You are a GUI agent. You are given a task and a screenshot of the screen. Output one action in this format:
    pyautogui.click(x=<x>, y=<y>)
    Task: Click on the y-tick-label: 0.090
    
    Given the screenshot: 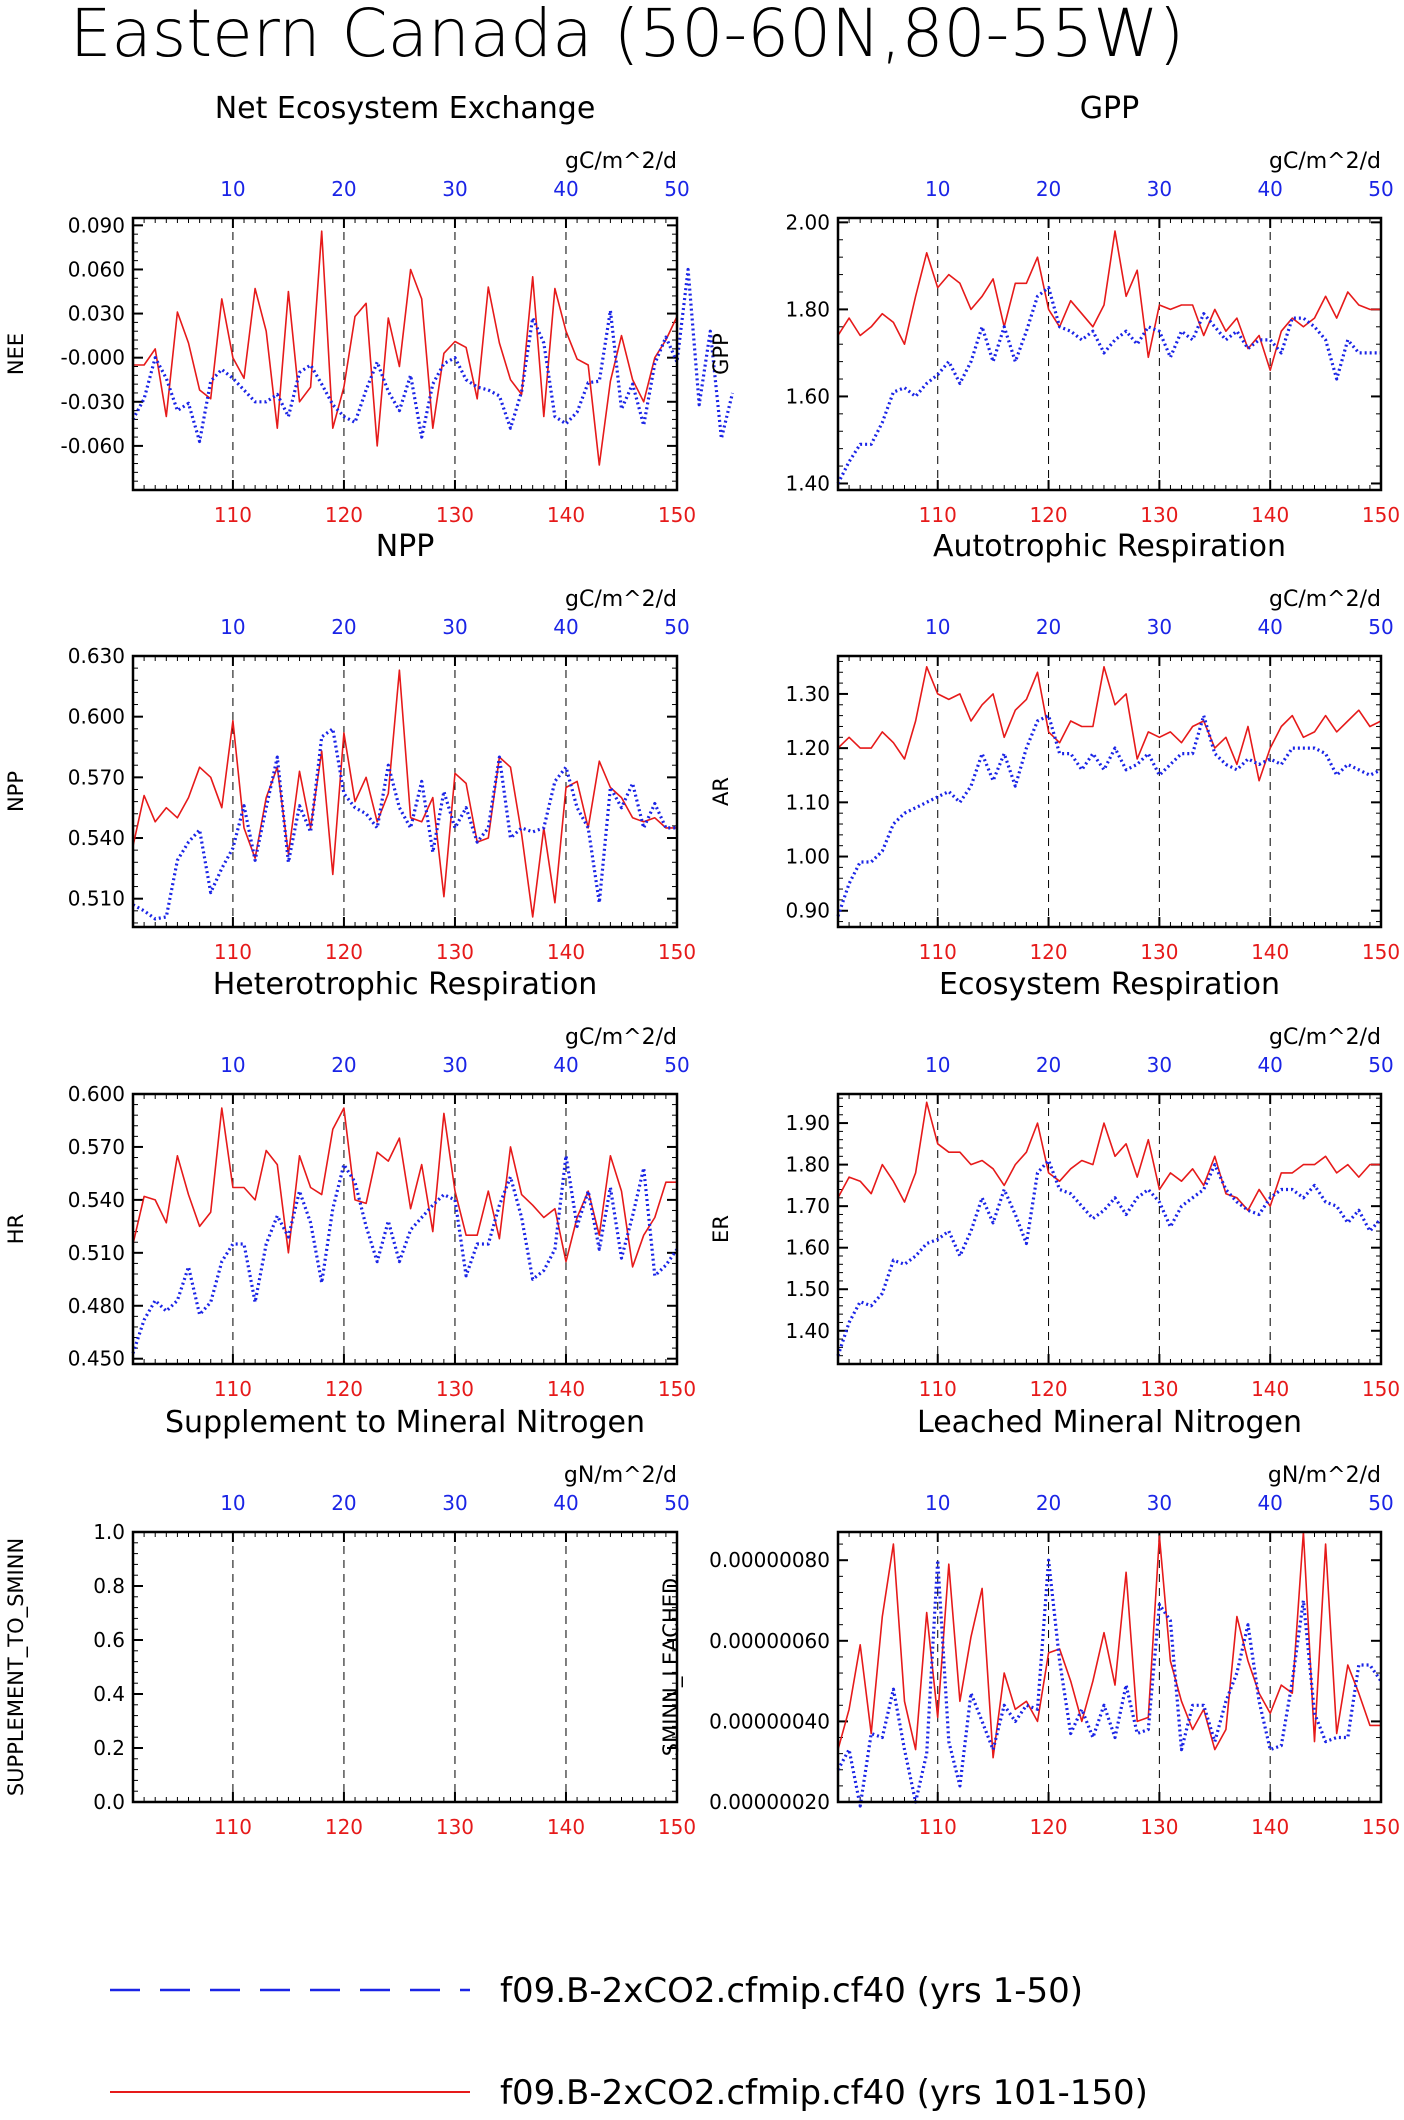 What is the action you would take?
    pyautogui.click(x=96, y=225)
    